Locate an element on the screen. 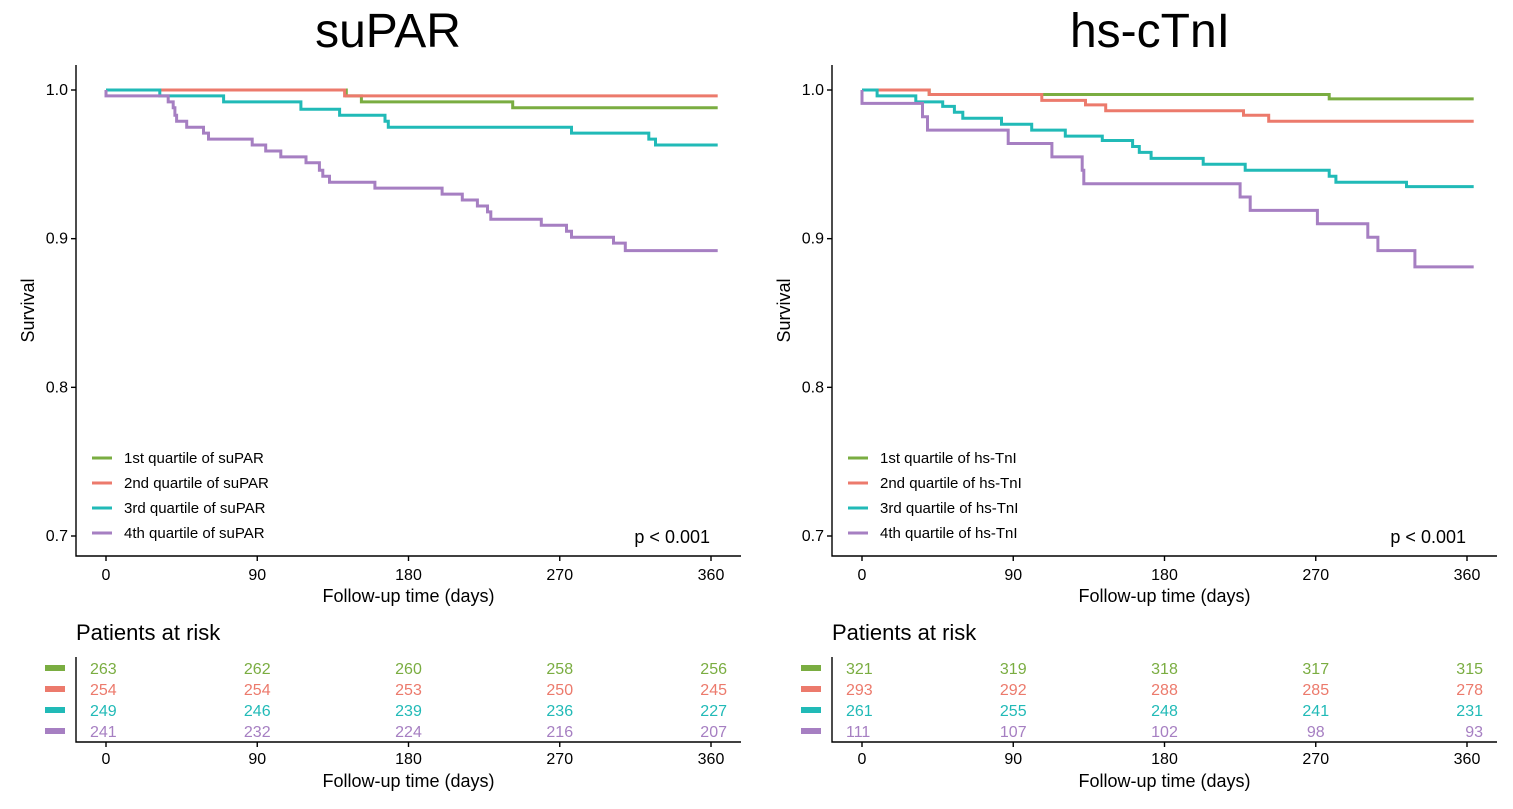  risk-count: 216 is located at coordinates (559, 732).